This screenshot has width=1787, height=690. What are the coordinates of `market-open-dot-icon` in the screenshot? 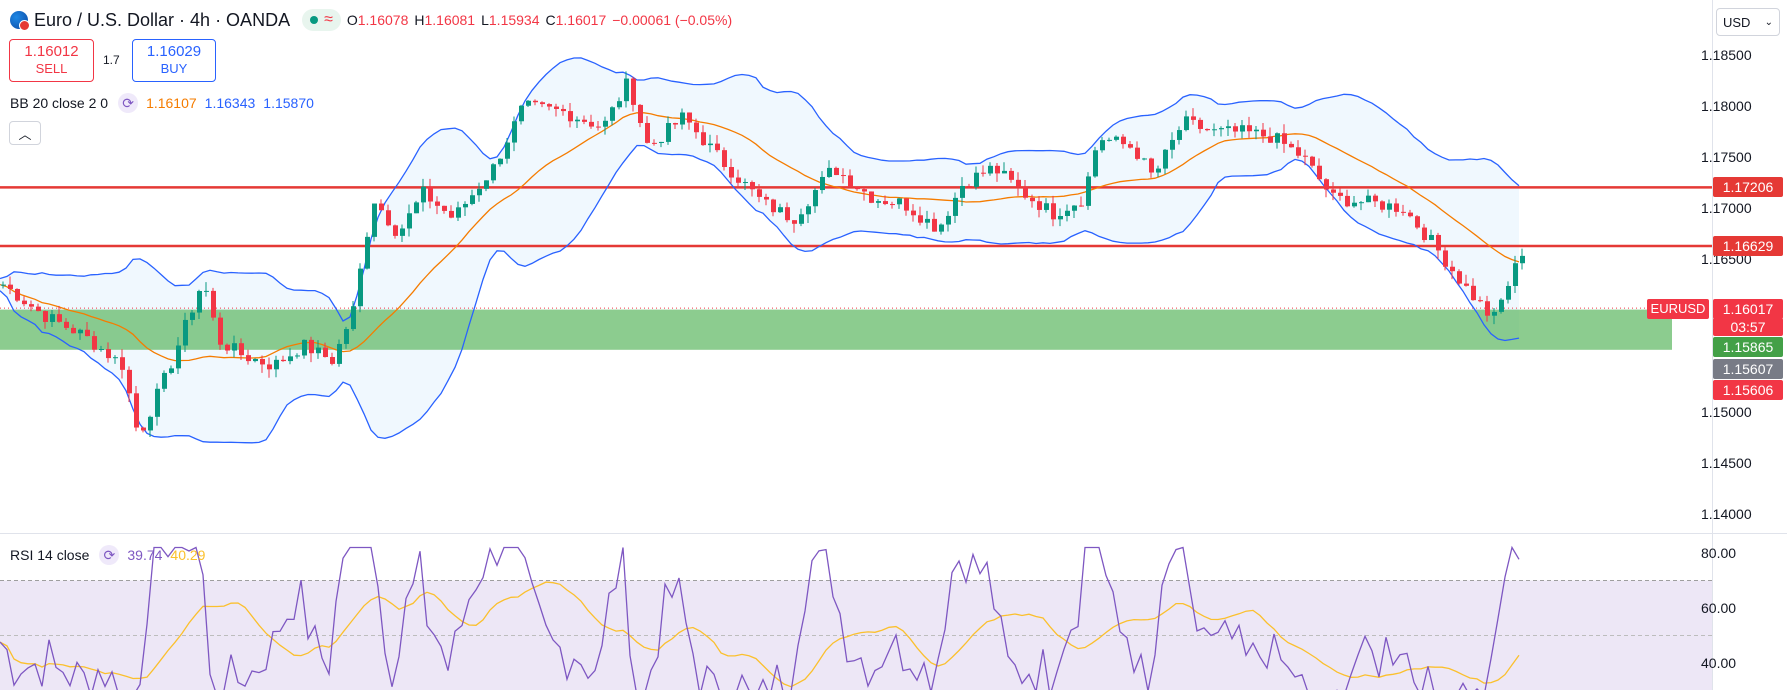 It's located at (314, 20).